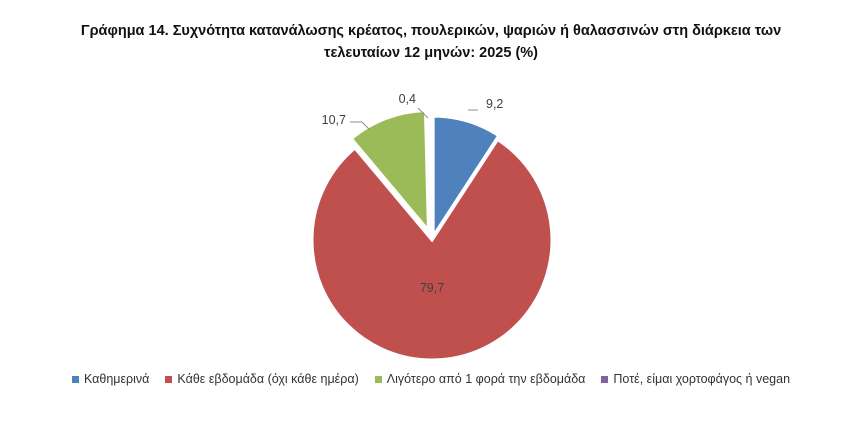  What do you see at coordinates (702, 379) in the screenshot?
I see `legend-label: Ποτέ, είμαι χορτοφάγος ή vegan` at bounding box center [702, 379].